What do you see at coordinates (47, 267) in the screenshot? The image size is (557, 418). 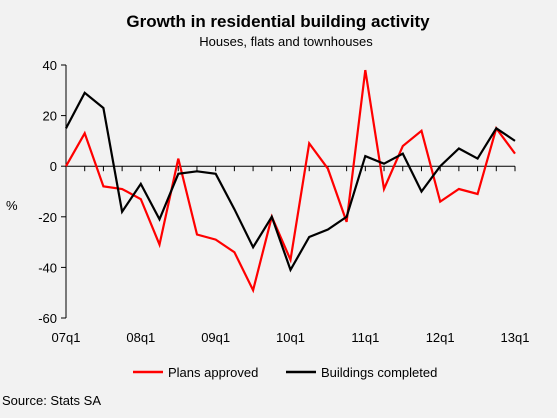 I see `y-tick-label: -40` at bounding box center [47, 267].